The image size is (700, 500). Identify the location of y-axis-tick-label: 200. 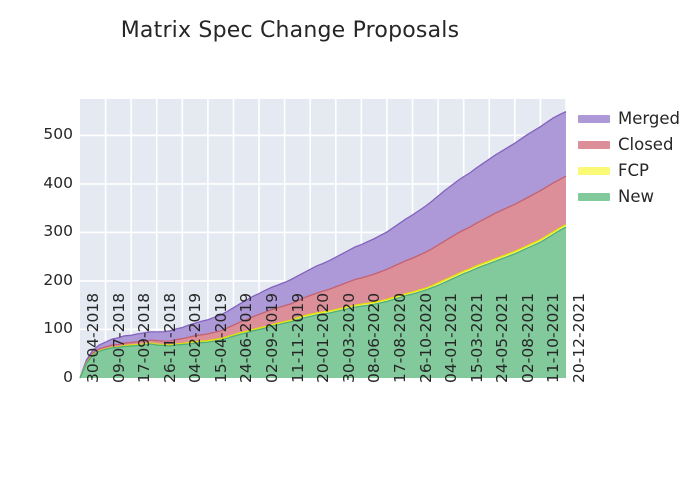
(58, 279).